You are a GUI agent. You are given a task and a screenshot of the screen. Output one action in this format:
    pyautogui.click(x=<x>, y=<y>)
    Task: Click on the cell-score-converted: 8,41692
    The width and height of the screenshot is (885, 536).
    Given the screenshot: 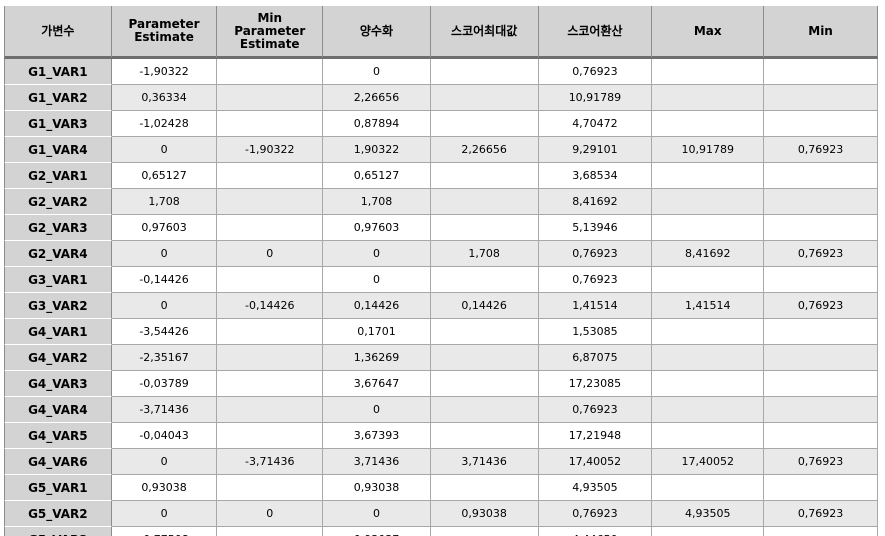 What is the action you would take?
    pyautogui.click(x=595, y=202)
    